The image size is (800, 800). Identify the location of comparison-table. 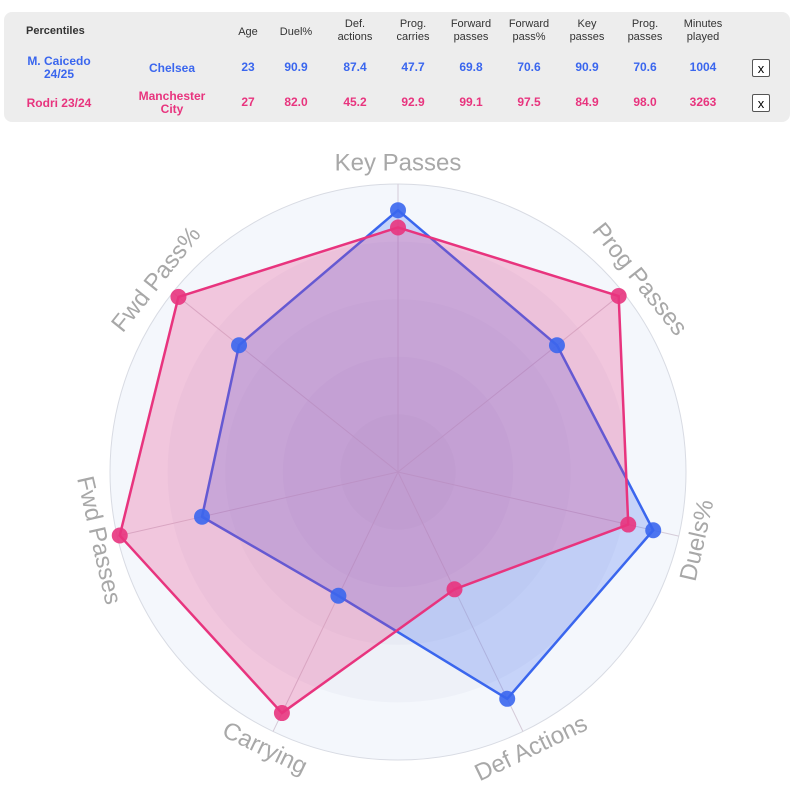
(397, 67).